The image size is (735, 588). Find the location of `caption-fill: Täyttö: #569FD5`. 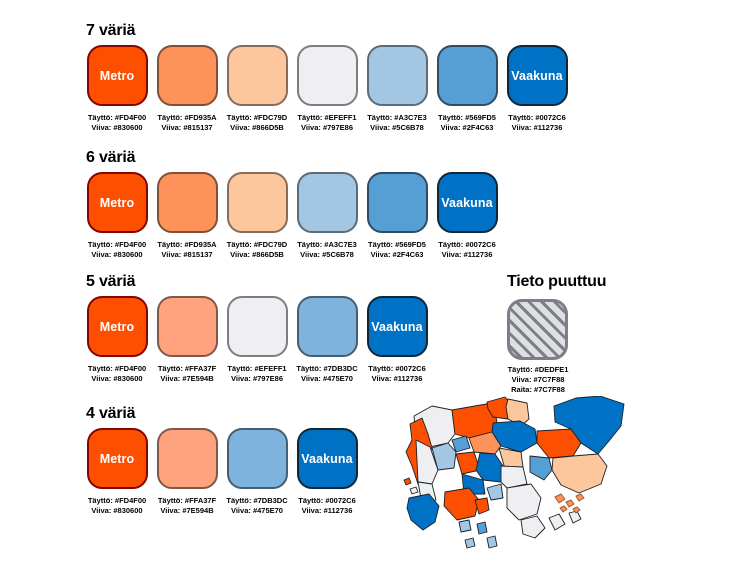

caption-fill: Täyttö: #569FD5 is located at coordinates (397, 244).